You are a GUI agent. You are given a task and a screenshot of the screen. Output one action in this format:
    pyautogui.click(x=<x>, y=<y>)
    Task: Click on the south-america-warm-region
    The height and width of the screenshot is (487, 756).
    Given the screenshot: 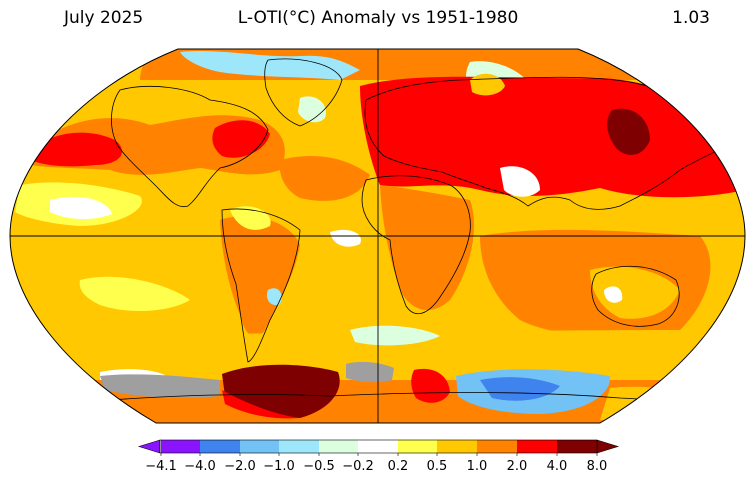 What is the action you would take?
    pyautogui.click(x=260, y=277)
    